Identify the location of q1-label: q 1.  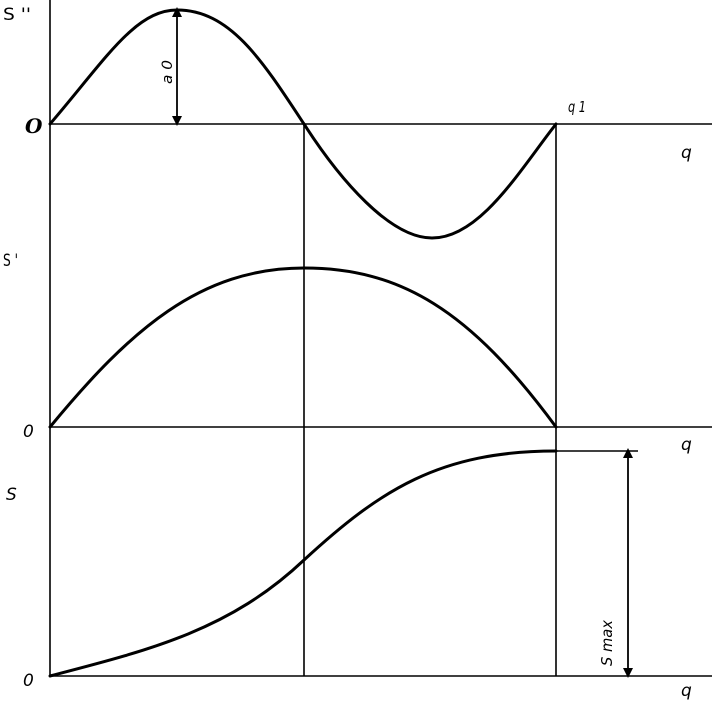
(577, 107).